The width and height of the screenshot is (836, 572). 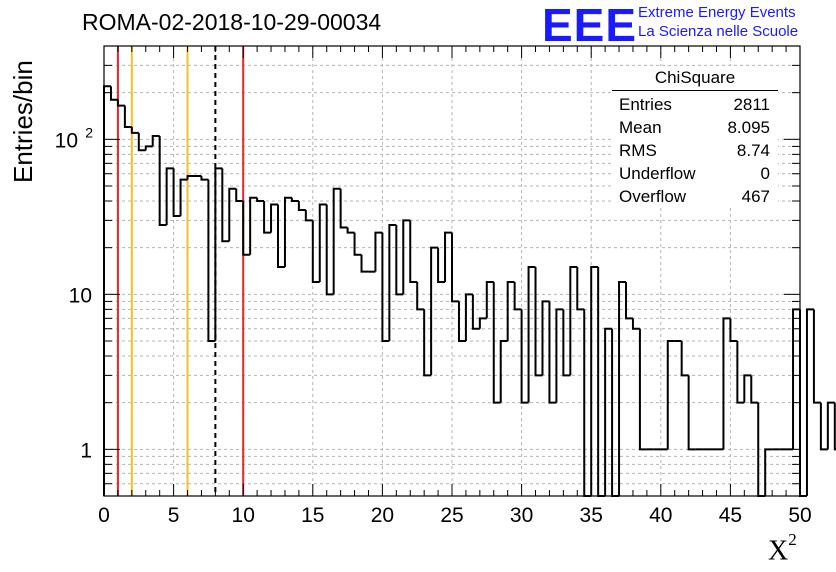 What do you see at coordinates (753, 150) in the screenshot?
I see `stats-value: 8.74` at bounding box center [753, 150].